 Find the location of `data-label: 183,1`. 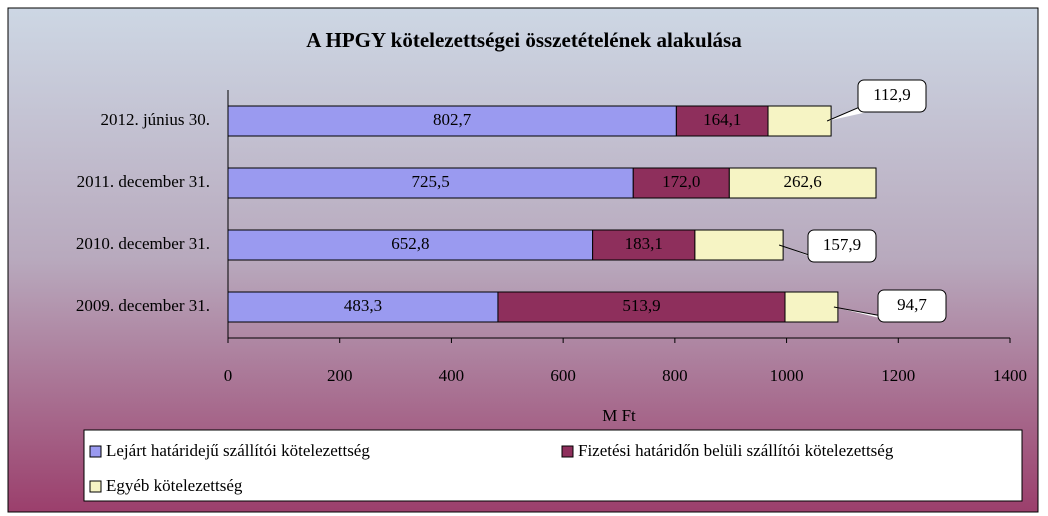

data-label: 183,1 is located at coordinates (644, 243).